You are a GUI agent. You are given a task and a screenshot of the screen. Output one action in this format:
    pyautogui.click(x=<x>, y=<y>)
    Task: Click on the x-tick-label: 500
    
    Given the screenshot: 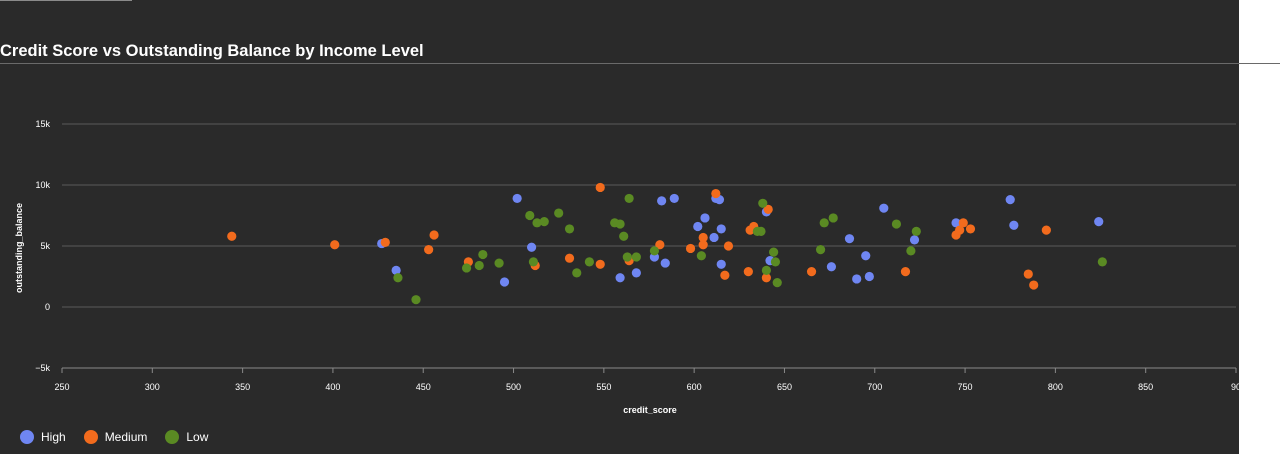 What is the action you would take?
    pyautogui.click(x=513, y=387)
    